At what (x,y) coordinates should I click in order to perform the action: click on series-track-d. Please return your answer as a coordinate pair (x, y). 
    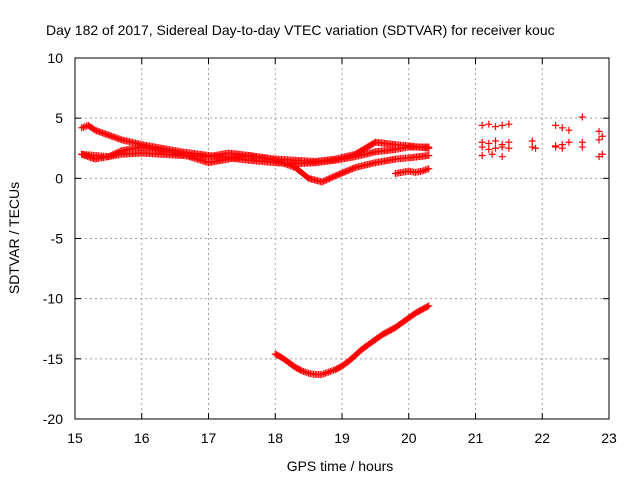
    Looking at the image, I should click on (412, 171).